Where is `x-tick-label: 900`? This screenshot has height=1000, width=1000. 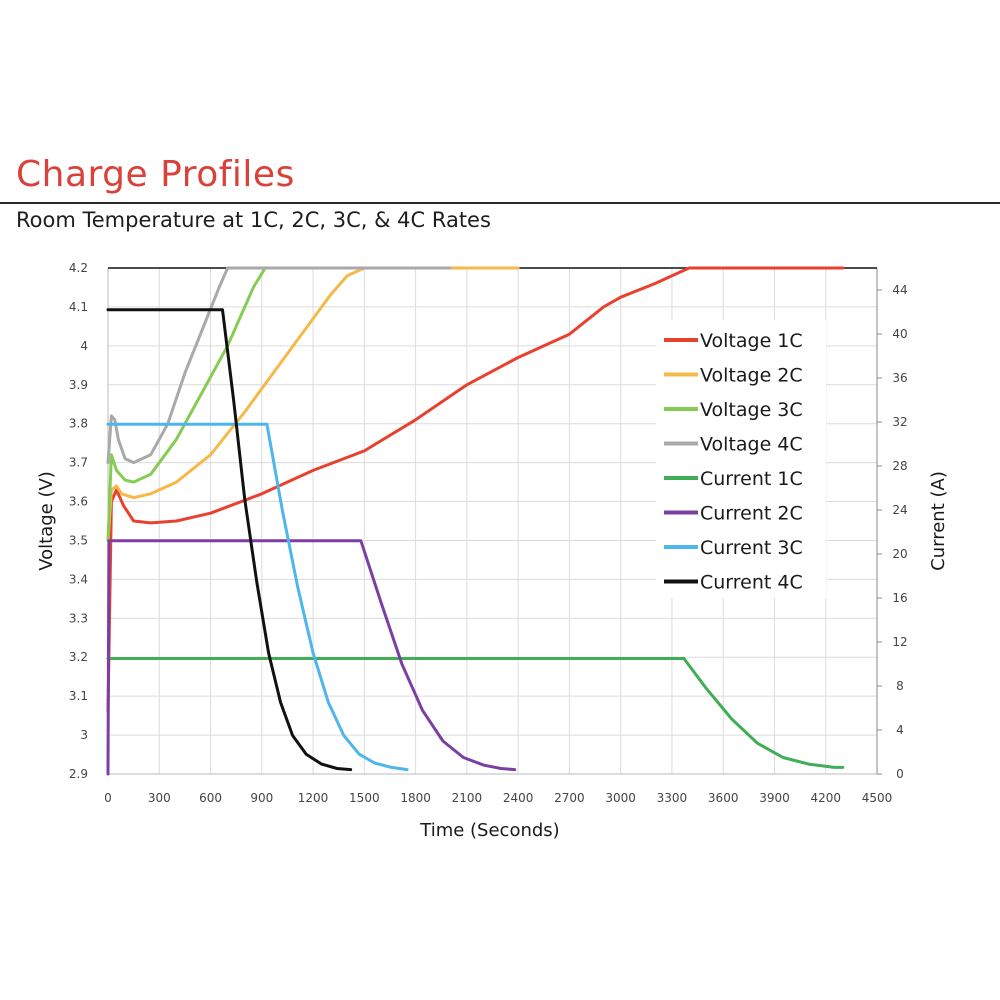 x-tick-label: 900 is located at coordinates (261, 798).